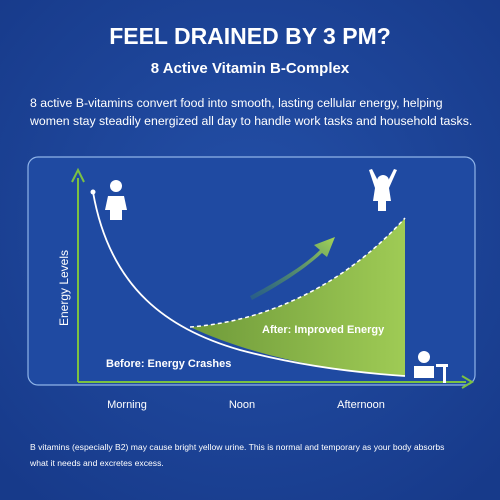 This screenshot has width=500, height=500. I want to click on before-label: Before: Energy Crashes, so click(168, 364).